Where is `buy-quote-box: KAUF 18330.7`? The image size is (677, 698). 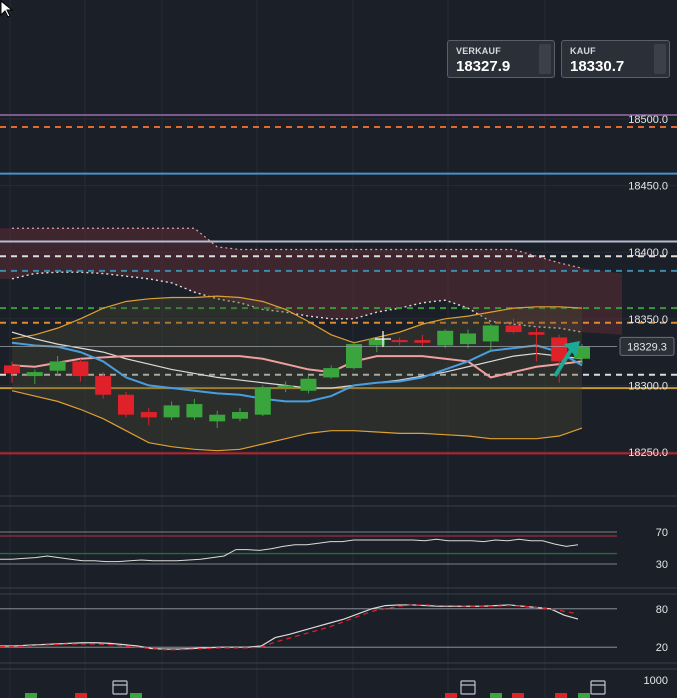
buy-quote-box: KAUF 18330.7 is located at coordinates (615, 59).